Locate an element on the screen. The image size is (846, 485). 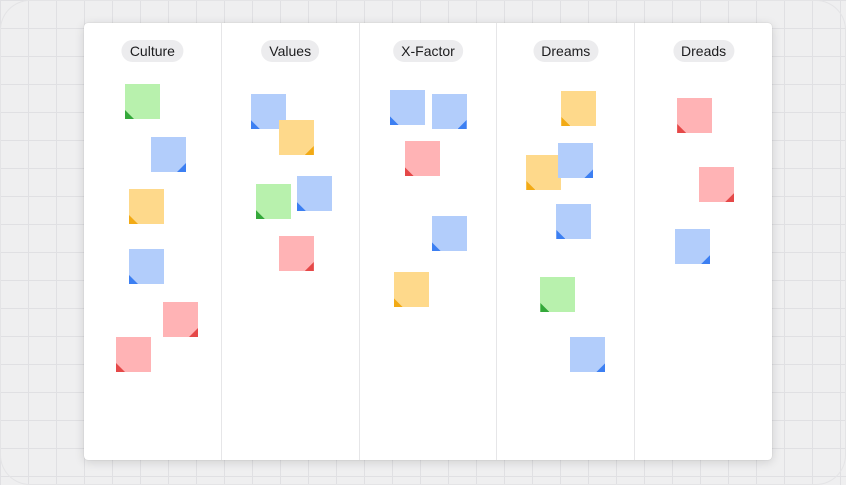
column-header-x-factor: X-Factor is located at coordinates (428, 51).